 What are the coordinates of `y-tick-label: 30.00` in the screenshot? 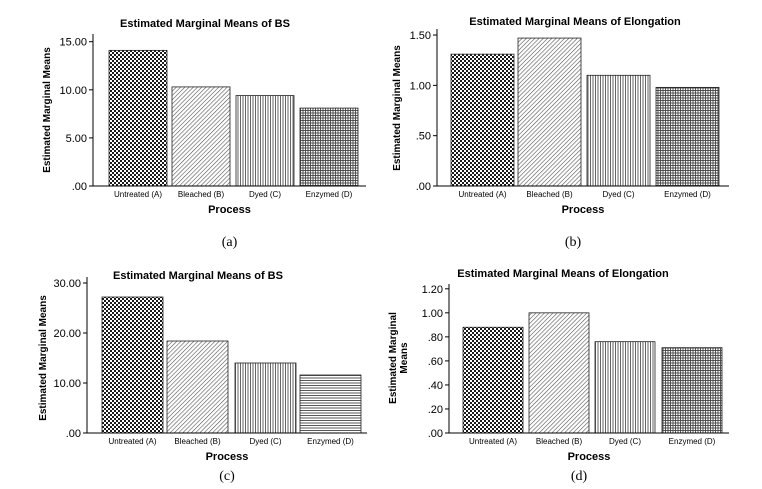 It's located at (67, 284).